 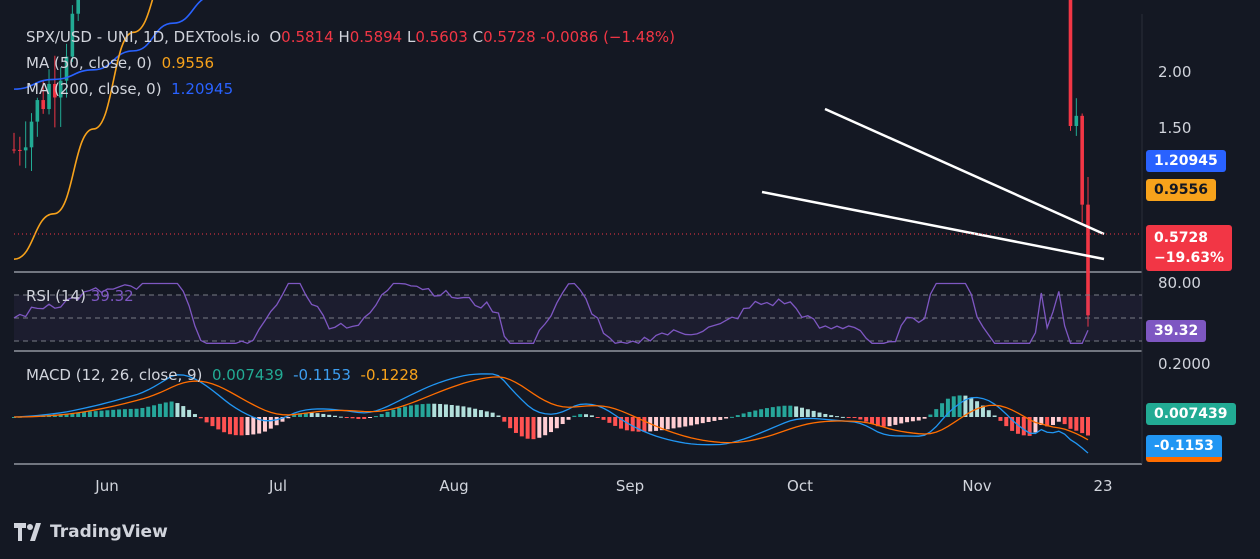 I want to click on ma200-line, so click(x=108, y=45).